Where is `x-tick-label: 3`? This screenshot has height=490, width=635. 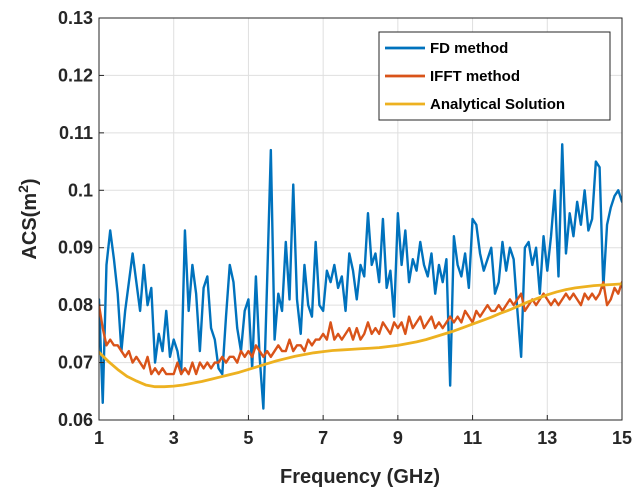
x-tick-label: 3 is located at coordinates (174, 438).